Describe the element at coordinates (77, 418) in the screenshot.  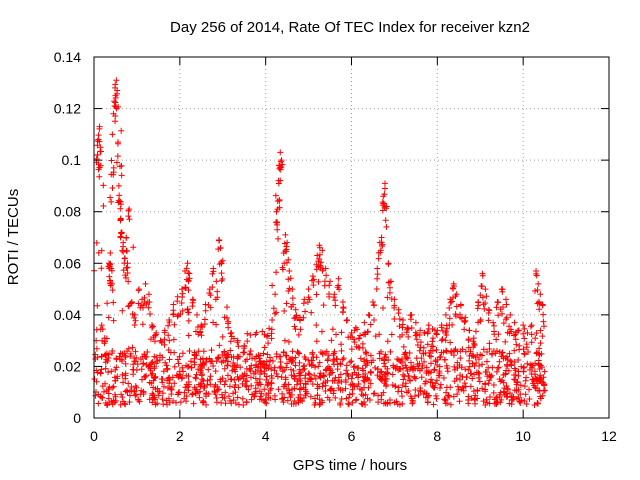
I see `y-tick-label: 0` at that location.